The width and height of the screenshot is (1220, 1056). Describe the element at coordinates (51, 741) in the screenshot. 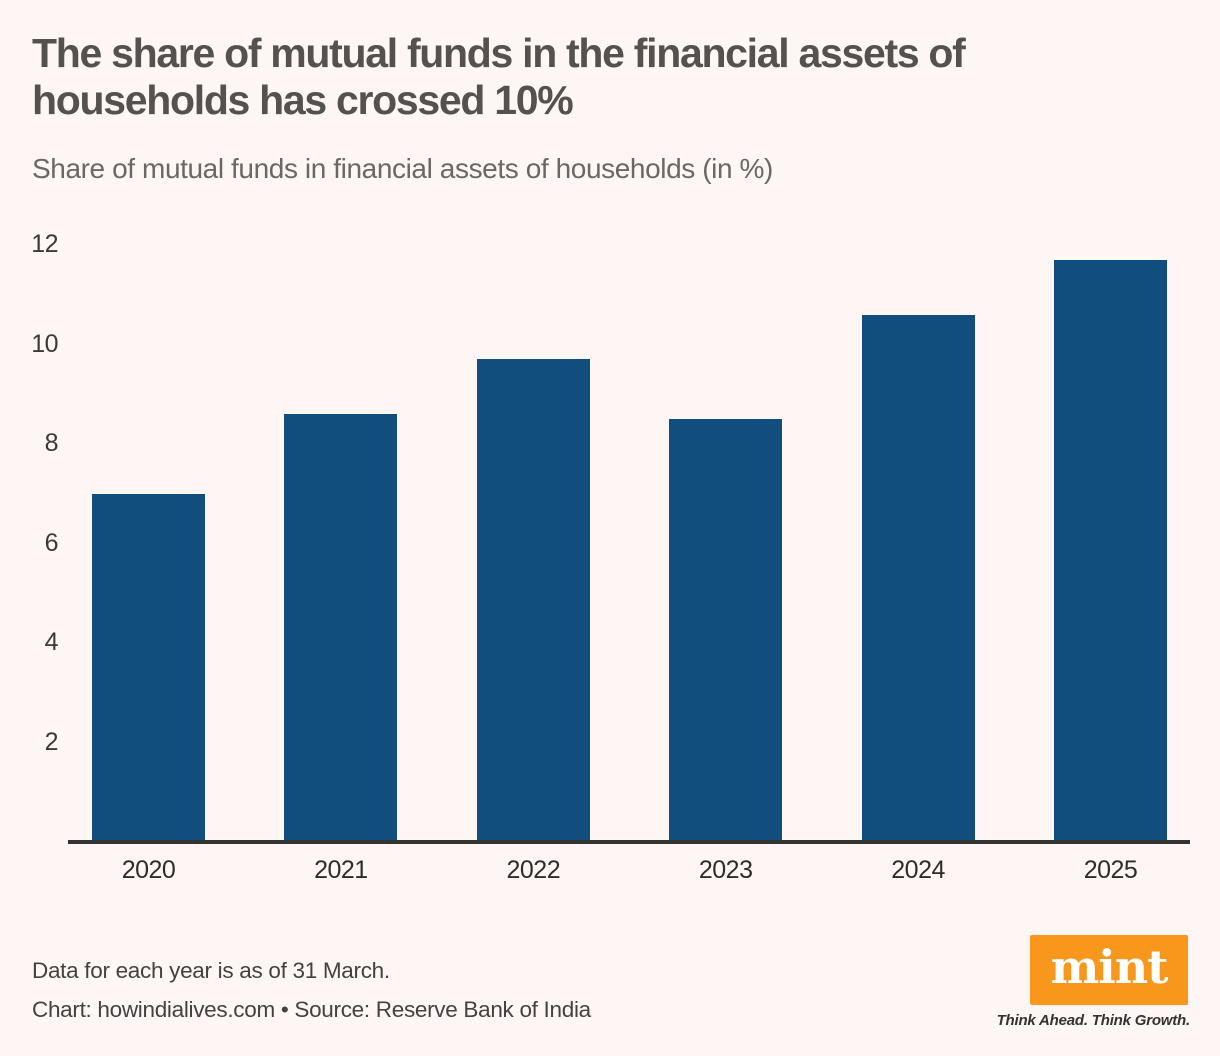

I see `y-axis-tick-label: 2` at that location.